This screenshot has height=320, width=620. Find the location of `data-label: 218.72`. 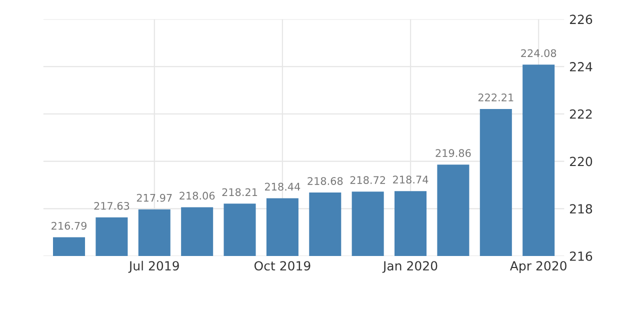

data-label: 218.72 is located at coordinates (368, 180).